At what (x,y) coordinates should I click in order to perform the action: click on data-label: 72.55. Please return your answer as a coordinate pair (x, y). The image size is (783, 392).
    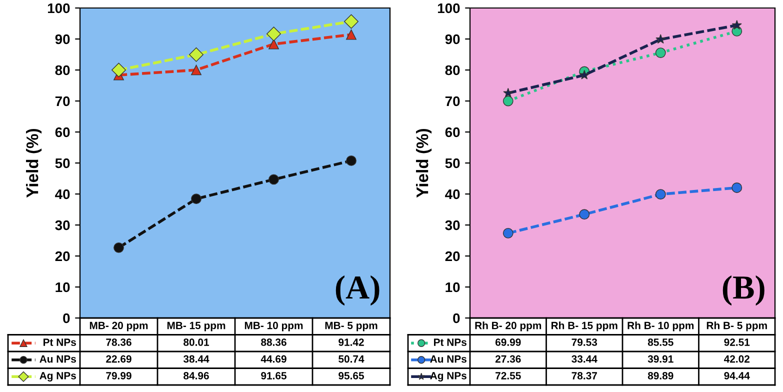
    Looking at the image, I should click on (508, 376).